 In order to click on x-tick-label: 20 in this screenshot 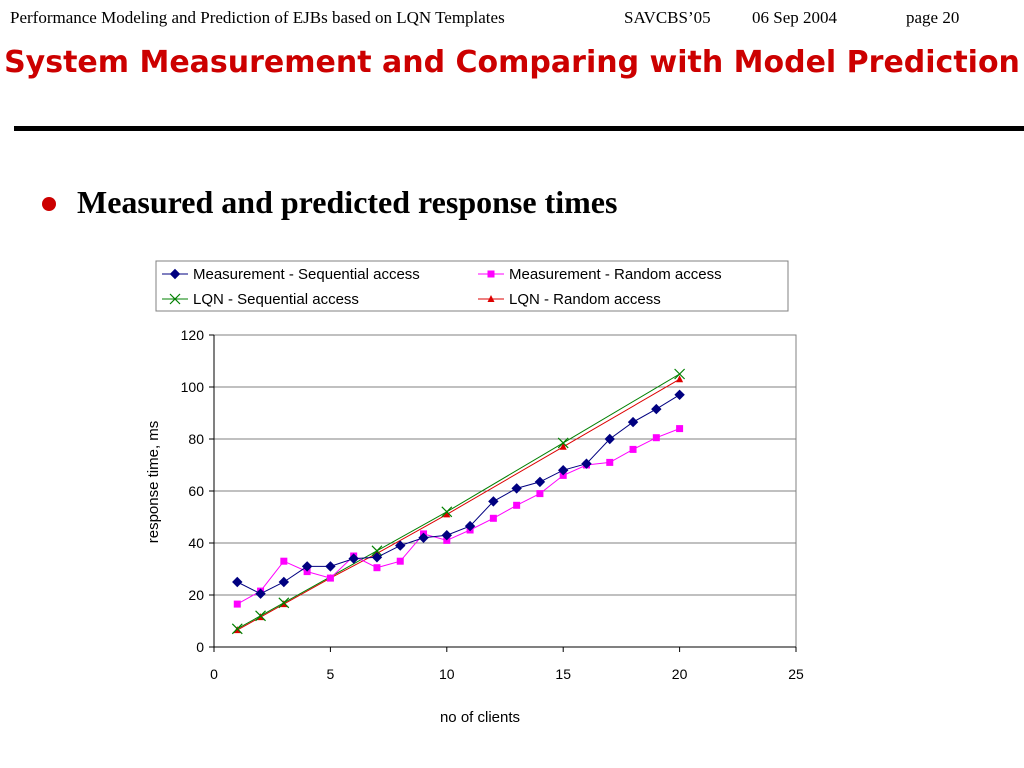, I will do `click(680, 674)`.